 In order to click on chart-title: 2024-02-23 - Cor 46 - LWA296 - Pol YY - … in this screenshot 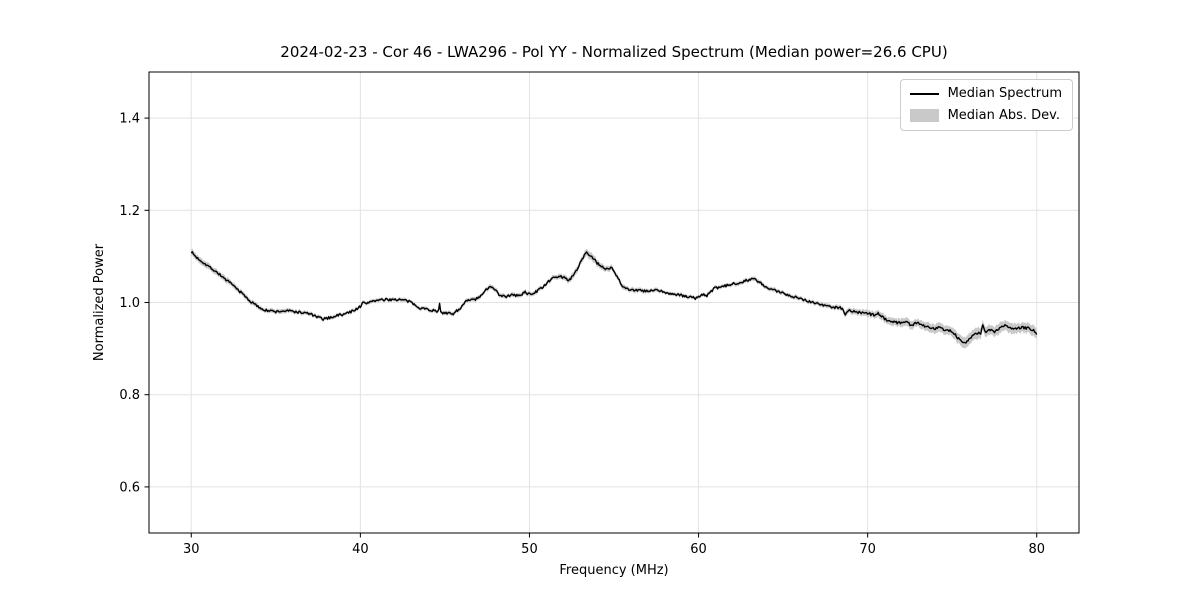, I will do `click(613, 52)`.